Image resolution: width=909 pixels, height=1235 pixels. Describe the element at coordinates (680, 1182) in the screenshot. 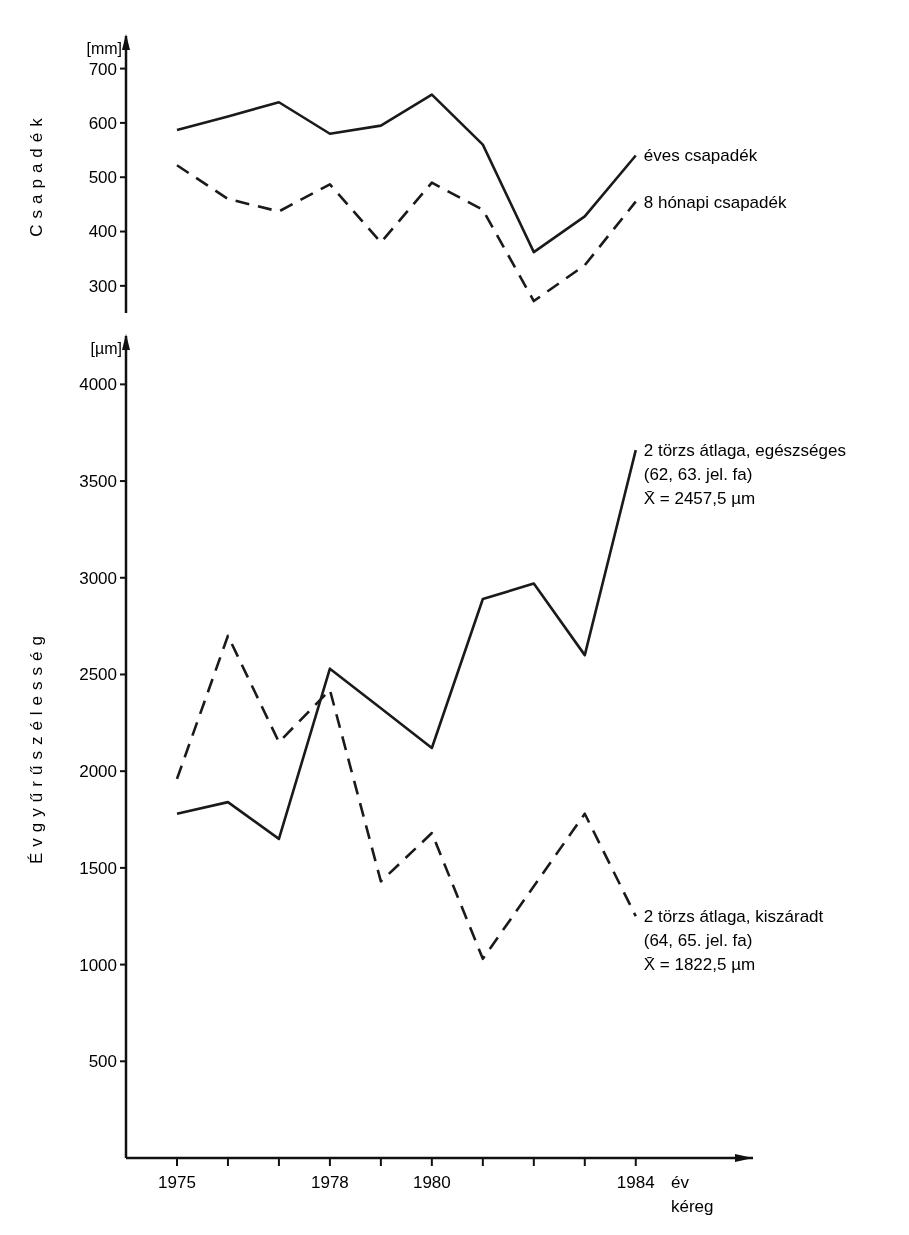

I see `x-axis-title: év` at that location.